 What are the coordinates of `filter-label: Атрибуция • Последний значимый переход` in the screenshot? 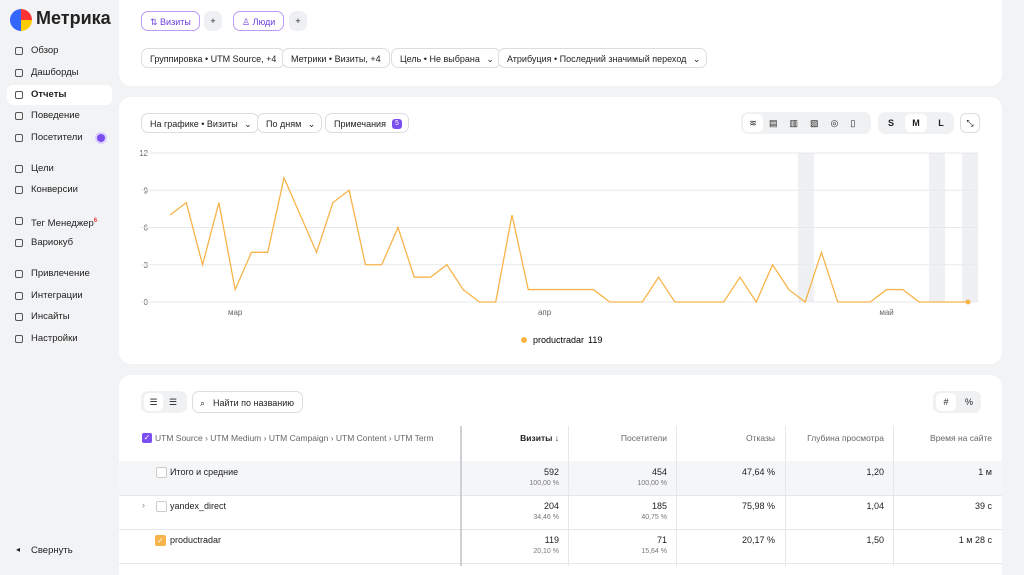 It's located at (597, 59).